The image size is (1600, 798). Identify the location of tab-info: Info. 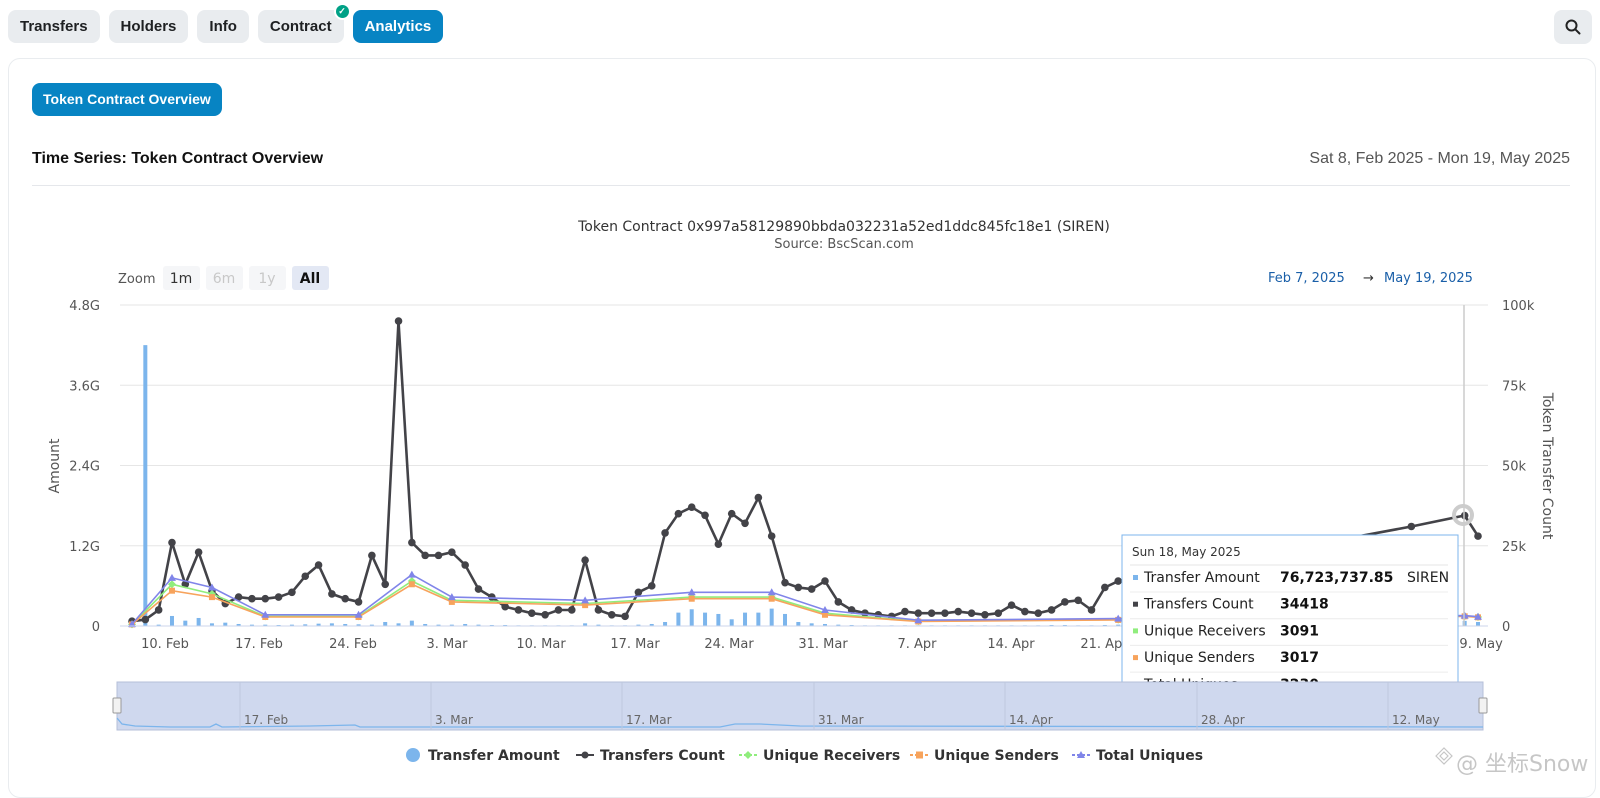
(223, 26).